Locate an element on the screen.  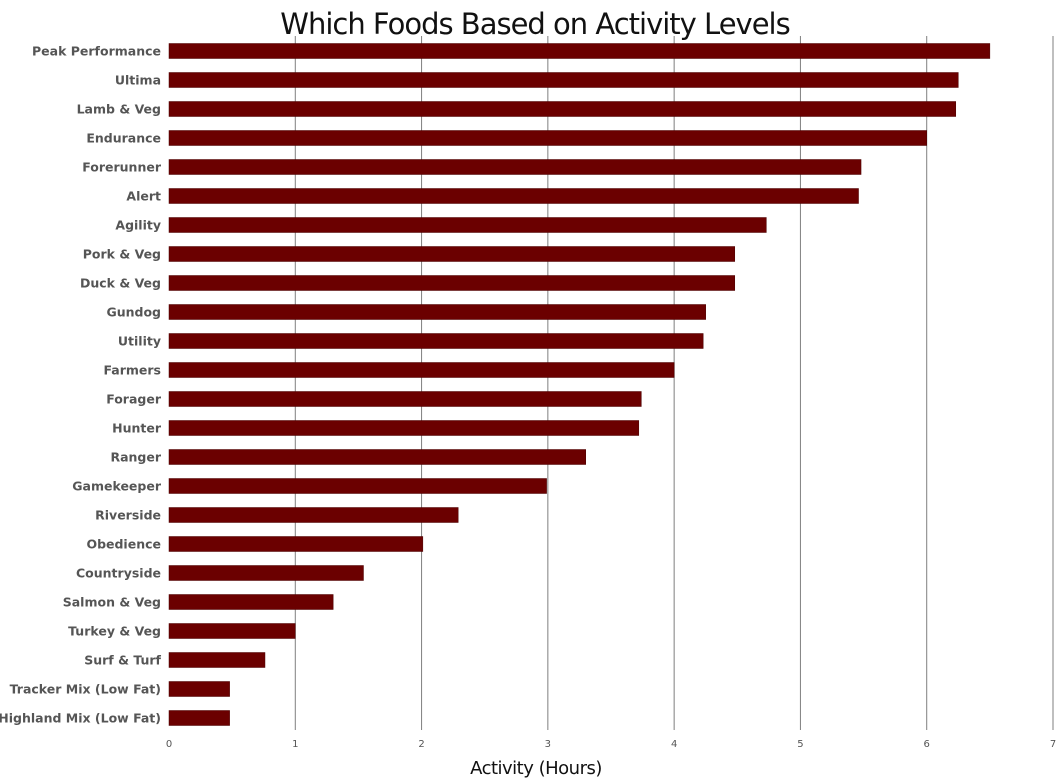
category-label: Riverside is located at coordinates (128, 515).